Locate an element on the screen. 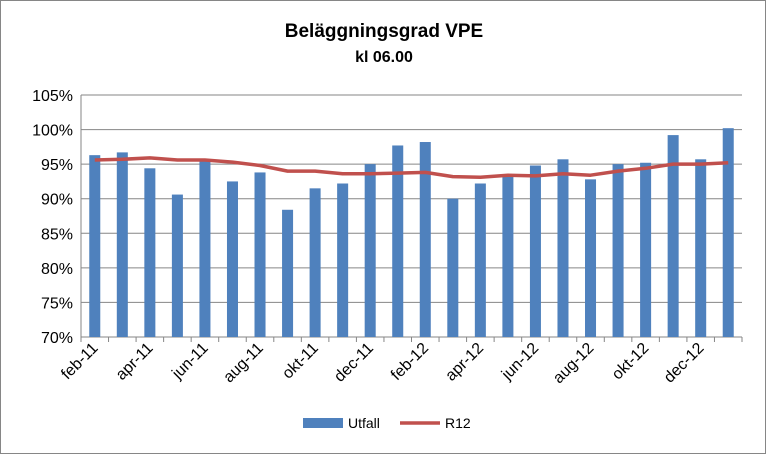  x-tick-label: apr-11 is located at coordinates (135, 362).